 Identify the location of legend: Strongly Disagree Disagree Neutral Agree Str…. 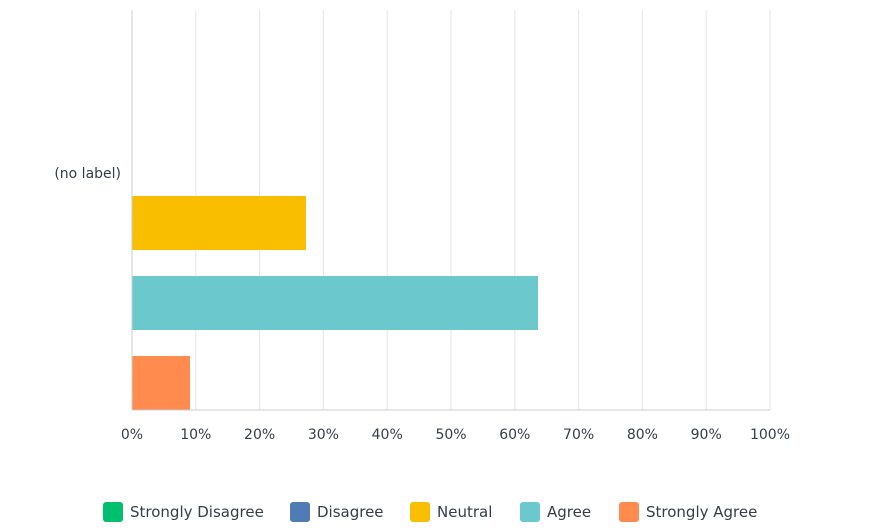
(441, 512).